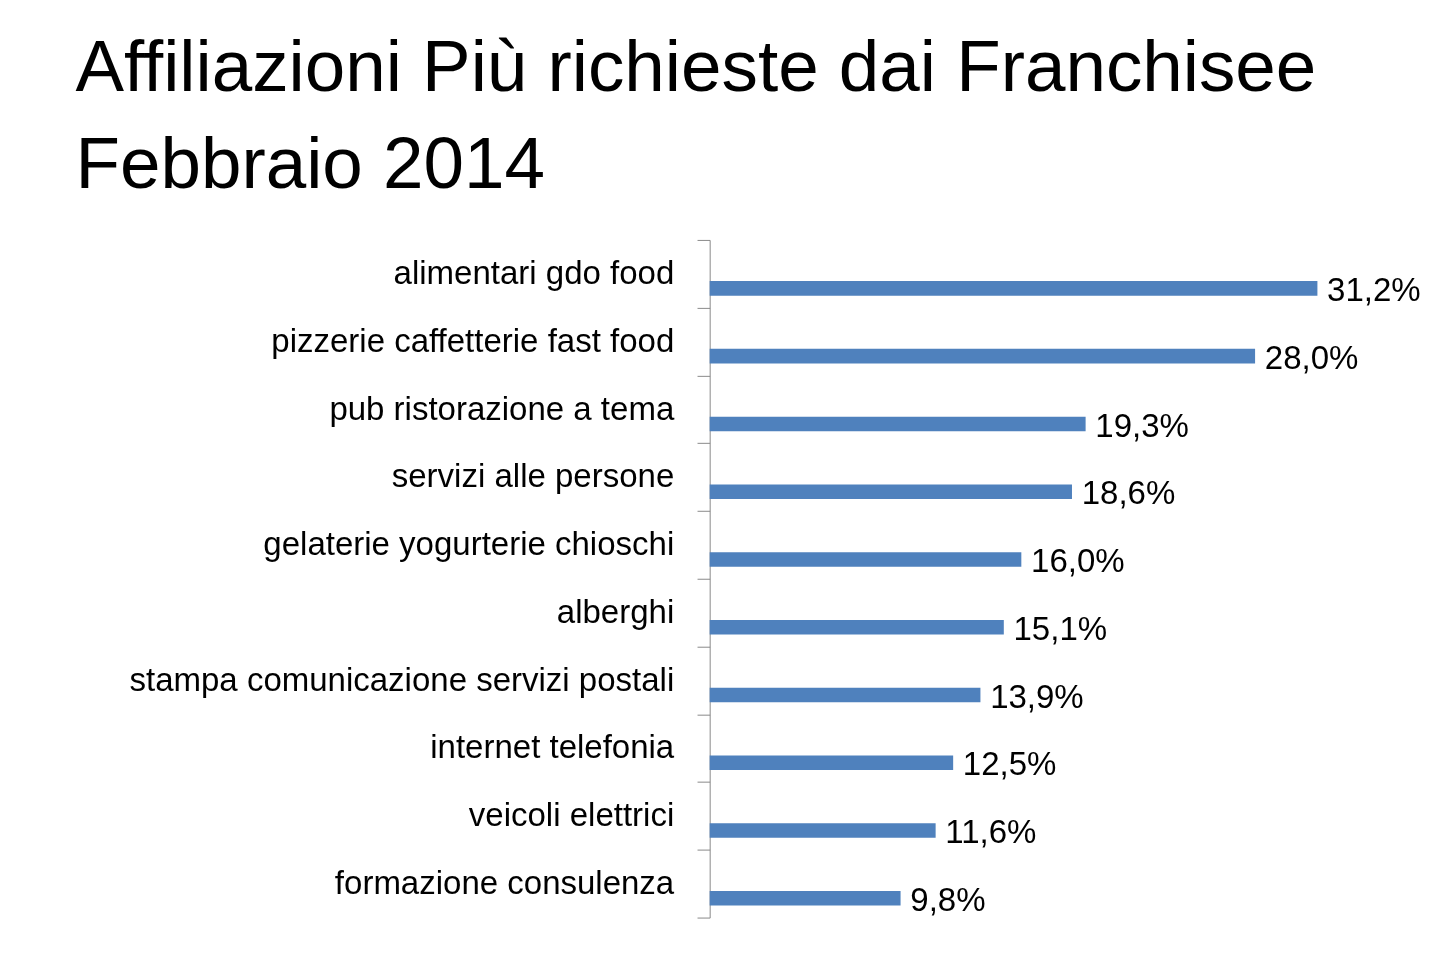 This screenshot has height=958, width=1431. I want to click on data-label: 16,0%, so click(1078, 561).